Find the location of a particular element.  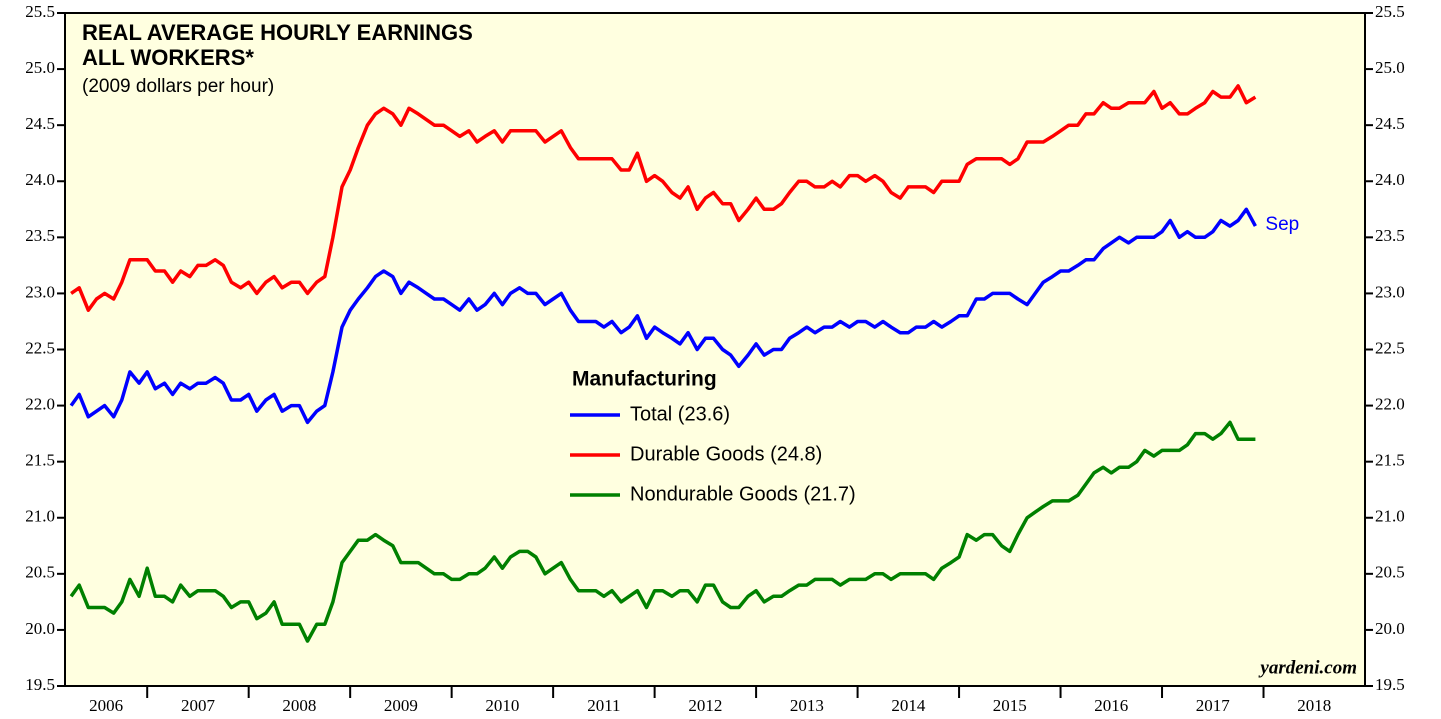

x-tick-label: 2017 is located at coordinates (1213, 705).